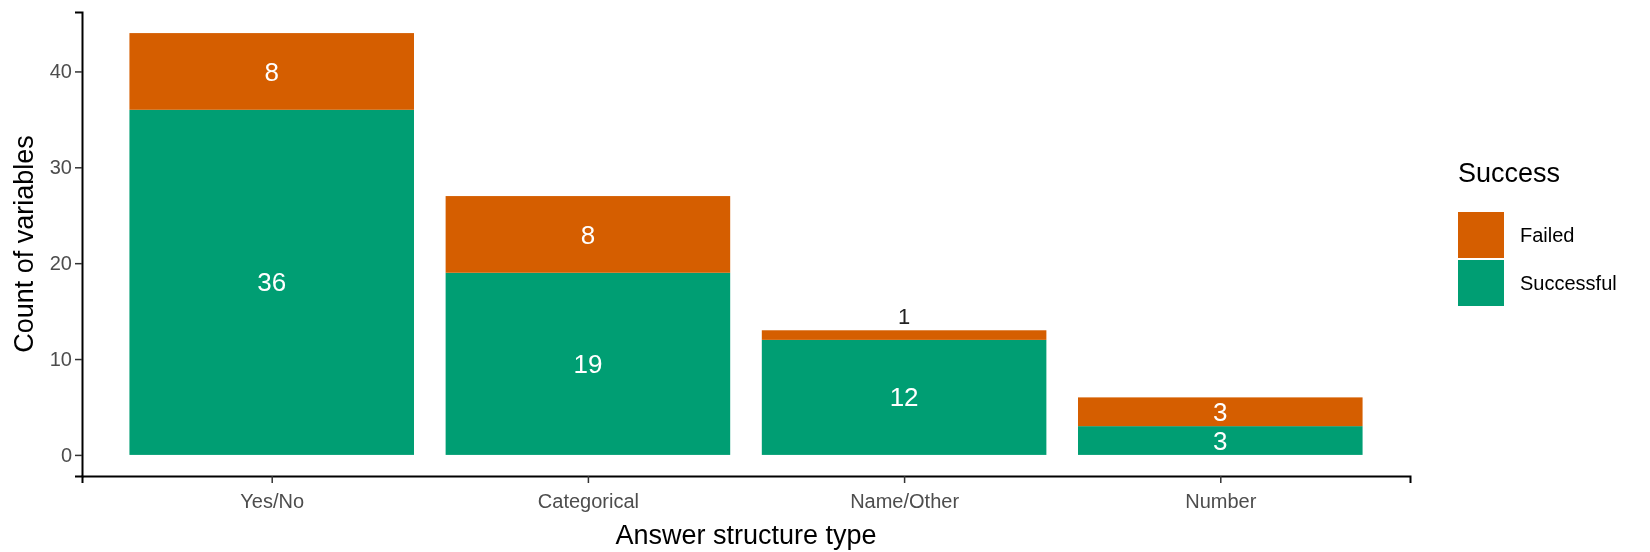 The image size is (1650, 552). I want to click on x-tick-label: Categorical, so click(588, 501).